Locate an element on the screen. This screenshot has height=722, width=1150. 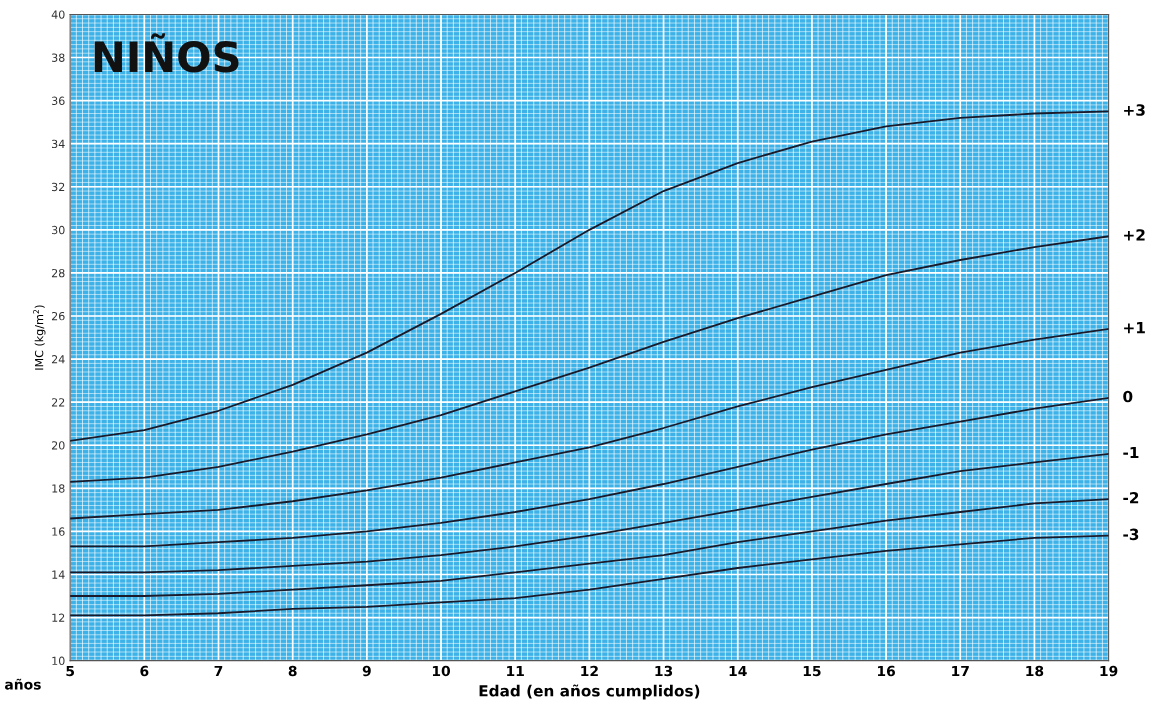
x-tick-label: 17 is located at coordinates (960, 671).